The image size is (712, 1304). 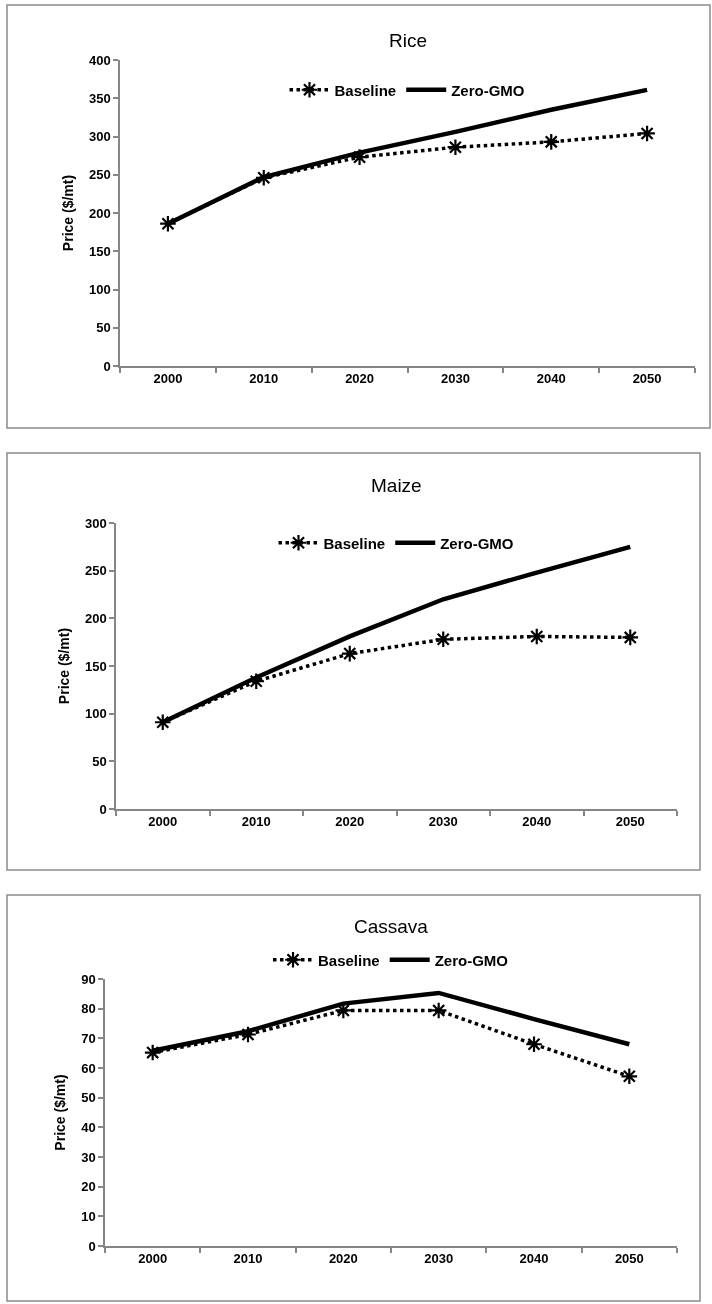 I want to click on y-tick-label: 70, so click(x=88, y=1038).